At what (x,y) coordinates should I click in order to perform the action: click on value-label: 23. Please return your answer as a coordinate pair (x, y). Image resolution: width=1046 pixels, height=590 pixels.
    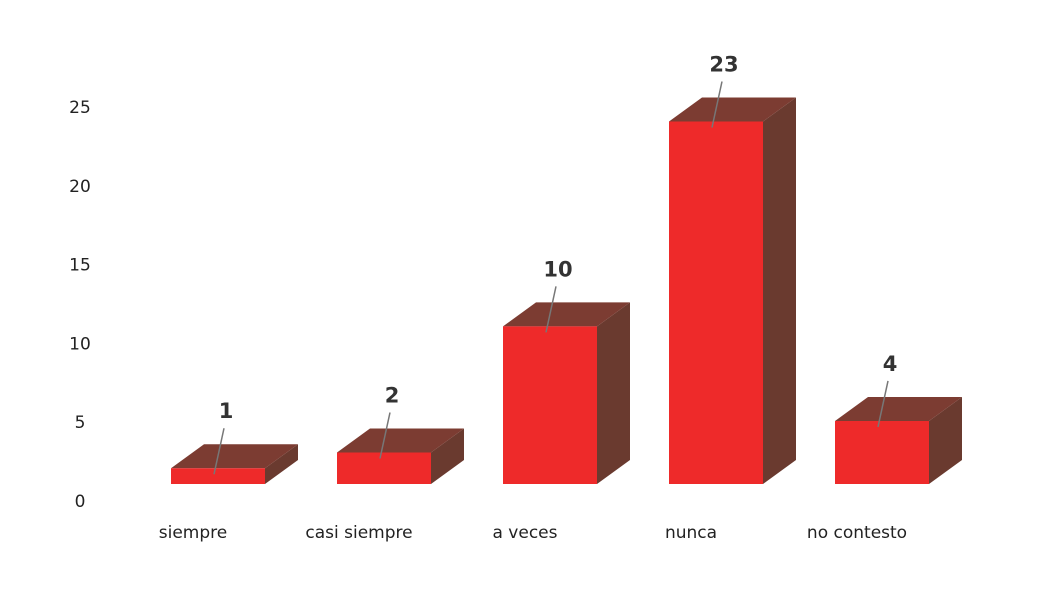
    Looking at the image, I should click on (723, 65).